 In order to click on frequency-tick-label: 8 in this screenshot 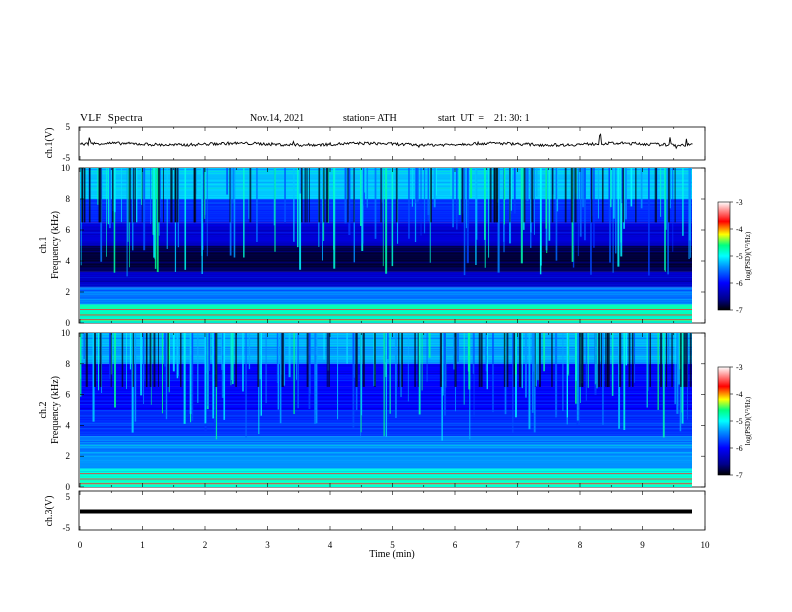, I will do `click(68, 199)`.